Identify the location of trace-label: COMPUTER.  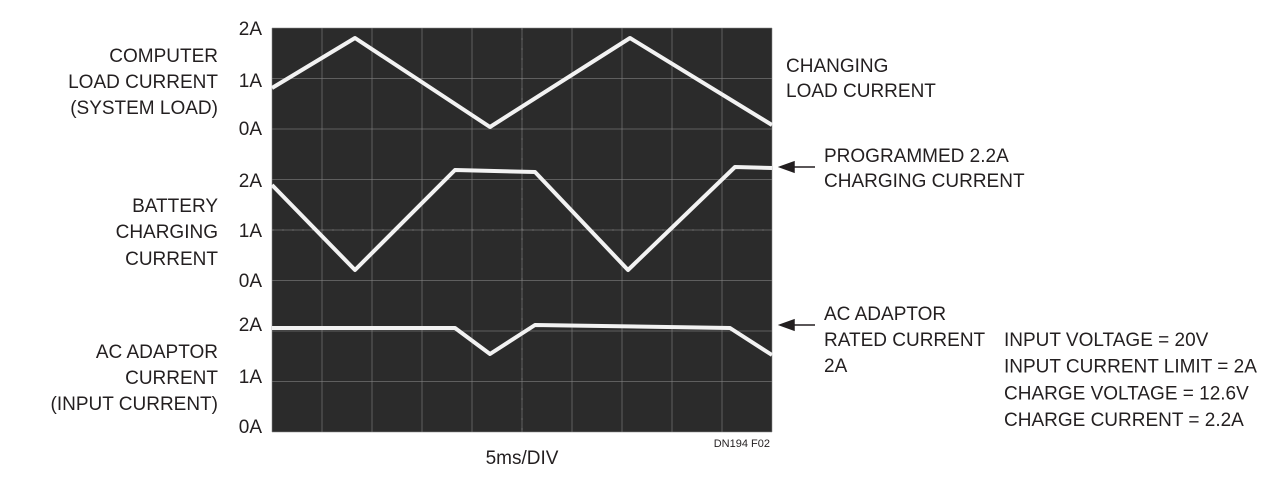
(163, 56).